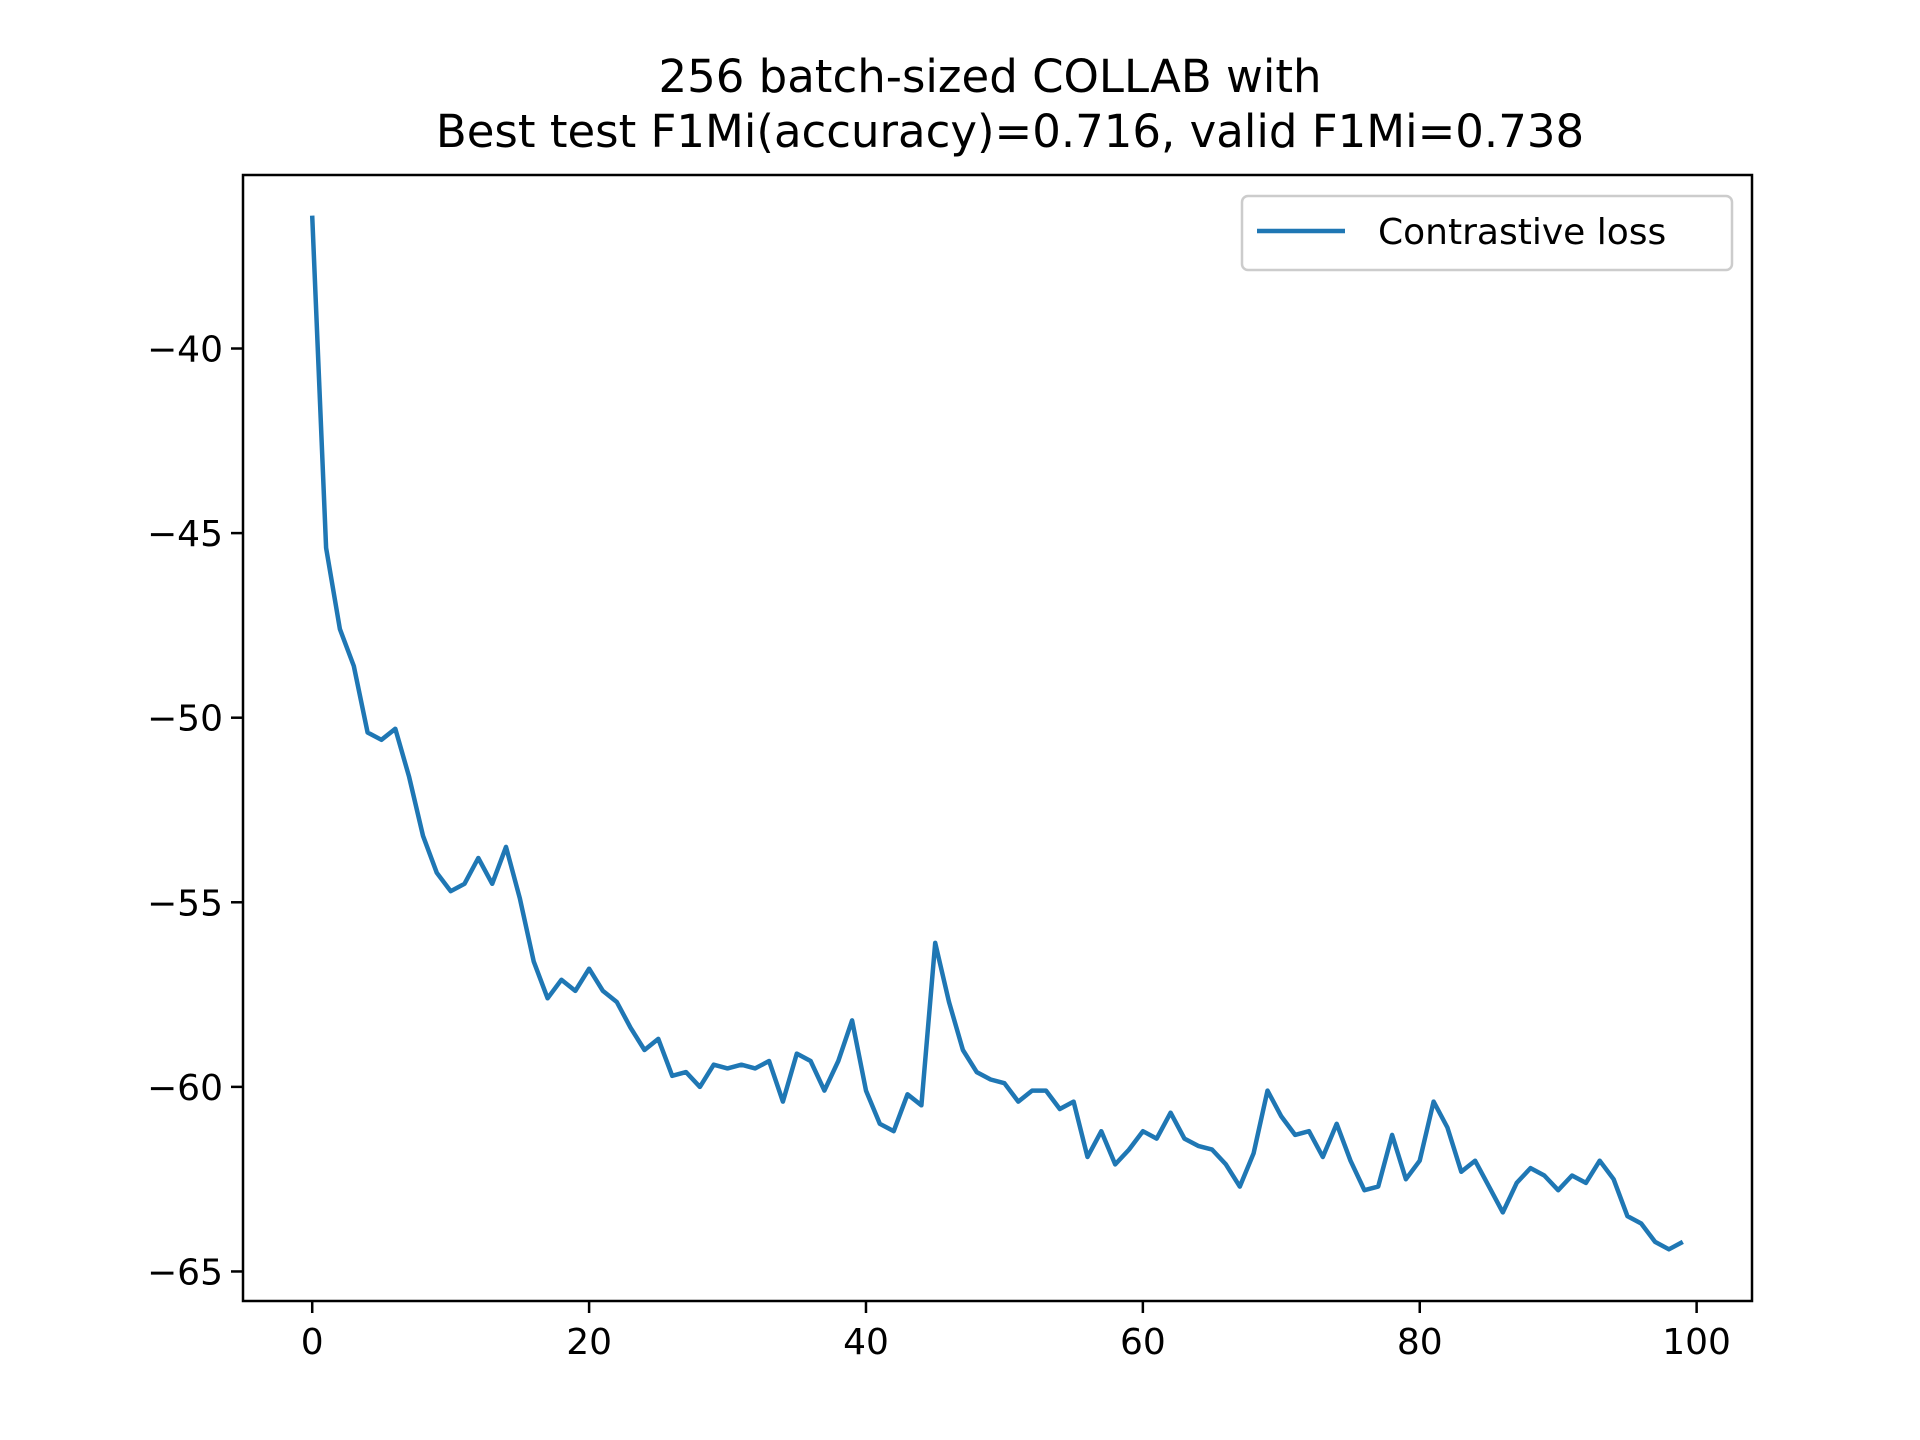  What do you see at coordinates (185, 1272) in the screenshot?
I see `y-tick-label: −65` at bounding box center [185, 1272].